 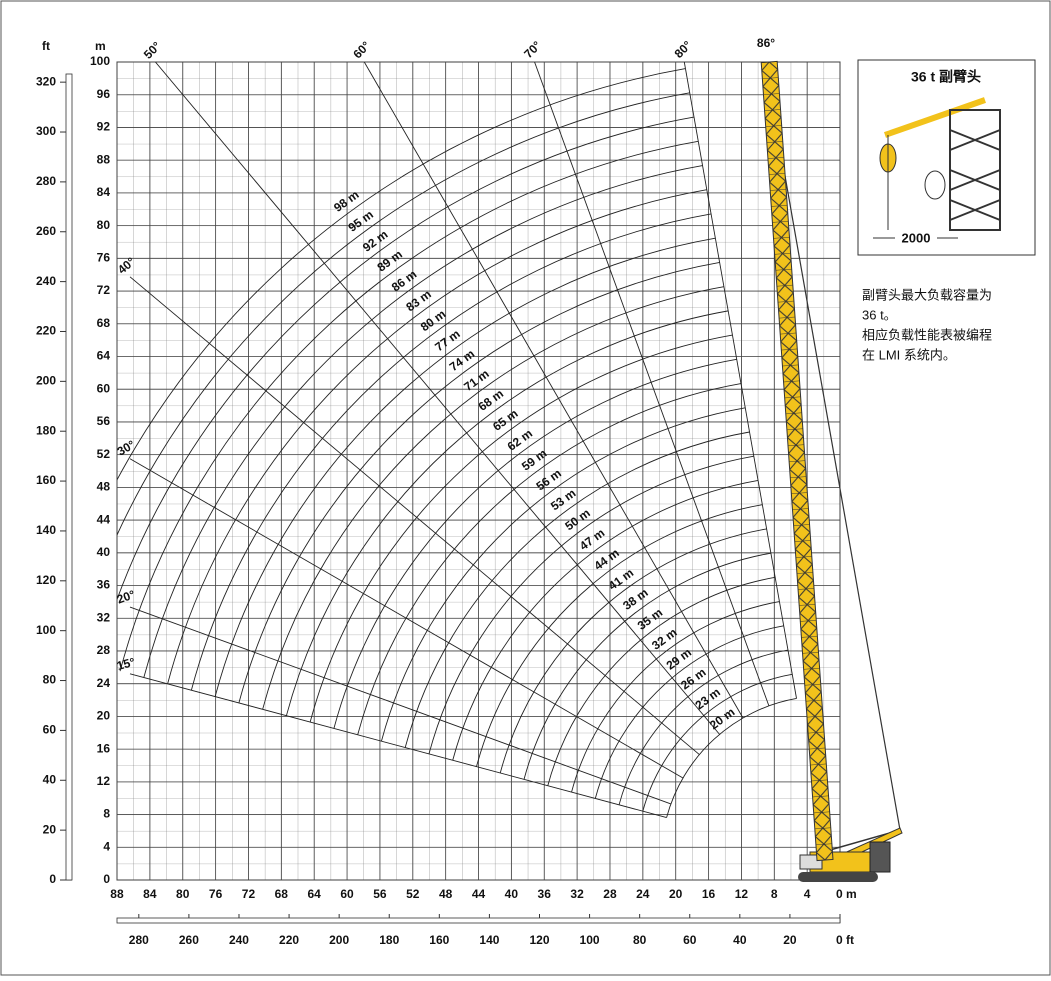 I want to click on y-m-tick-label: 72, so click(x=104, y=290).